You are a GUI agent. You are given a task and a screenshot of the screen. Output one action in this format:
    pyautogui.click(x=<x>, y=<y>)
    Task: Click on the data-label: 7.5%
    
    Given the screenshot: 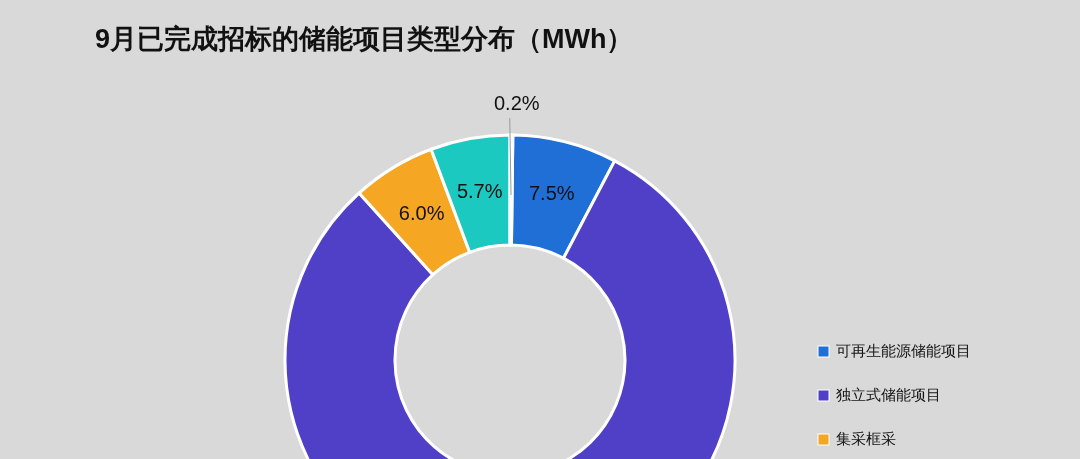 What is the action you would take?
    pyautogui.click(x=551, y=193)
    